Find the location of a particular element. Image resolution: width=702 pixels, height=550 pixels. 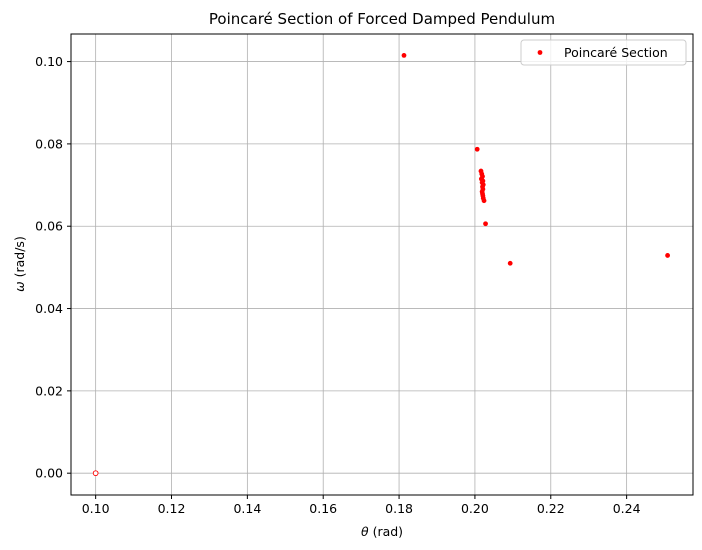

x-tick-label: 0.18 is located at coordinates (399, 508).